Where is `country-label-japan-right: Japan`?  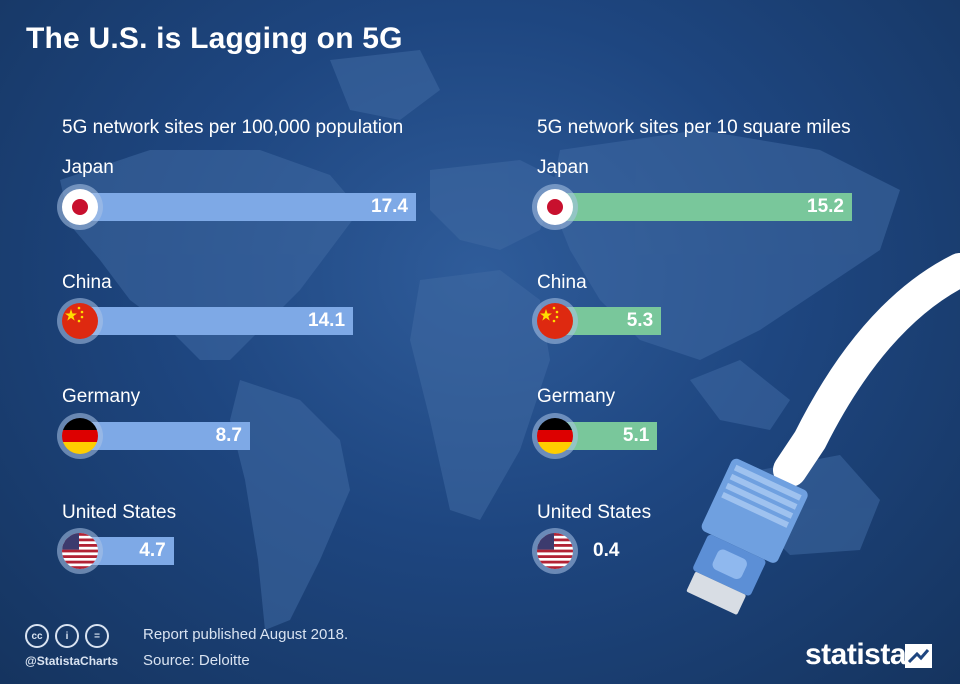
country-label-japan-right: Japan is located at coordinates (563, 167).